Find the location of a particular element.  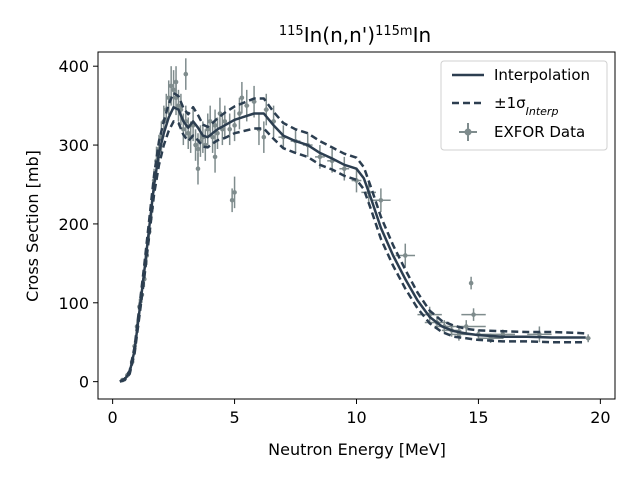

y-tick-label: 0 is located at coordinates (84, 382).